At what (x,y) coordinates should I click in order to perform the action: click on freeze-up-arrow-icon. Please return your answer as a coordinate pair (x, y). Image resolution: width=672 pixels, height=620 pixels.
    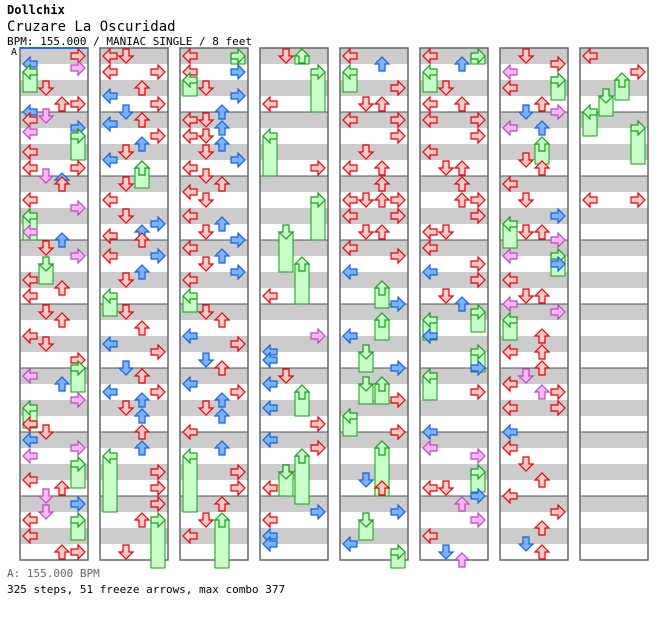
    Looking at the image, I should click on (382, 288).